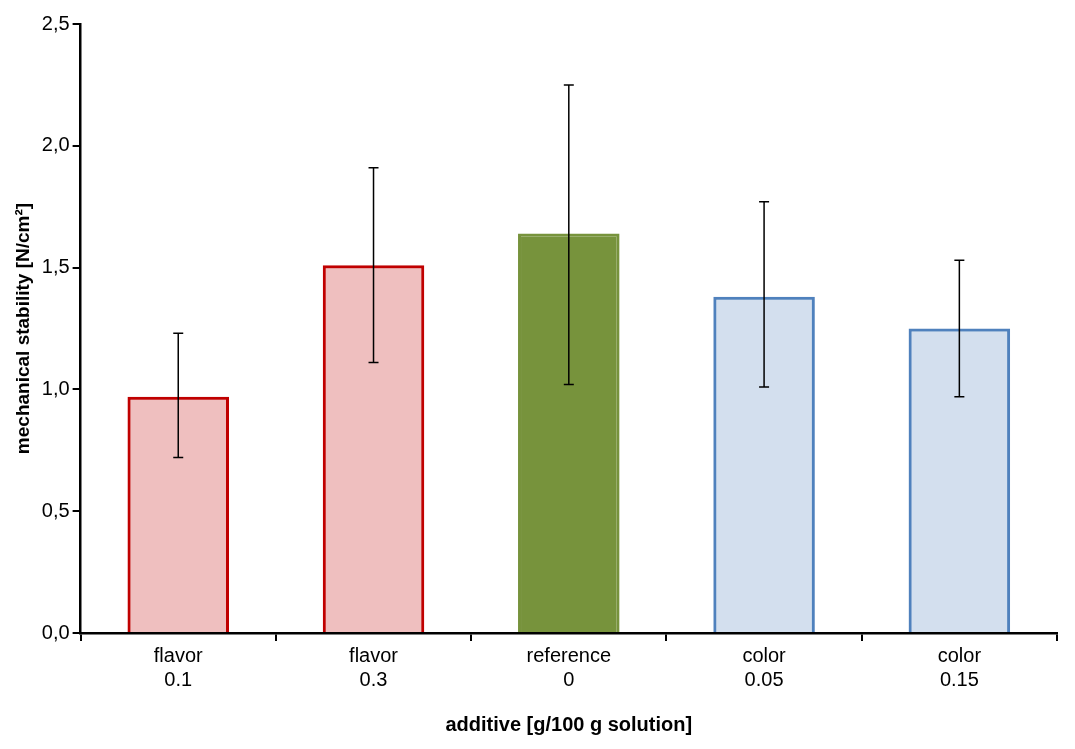  I want to click on y-tick-label: 0,5, so click(55, 509).